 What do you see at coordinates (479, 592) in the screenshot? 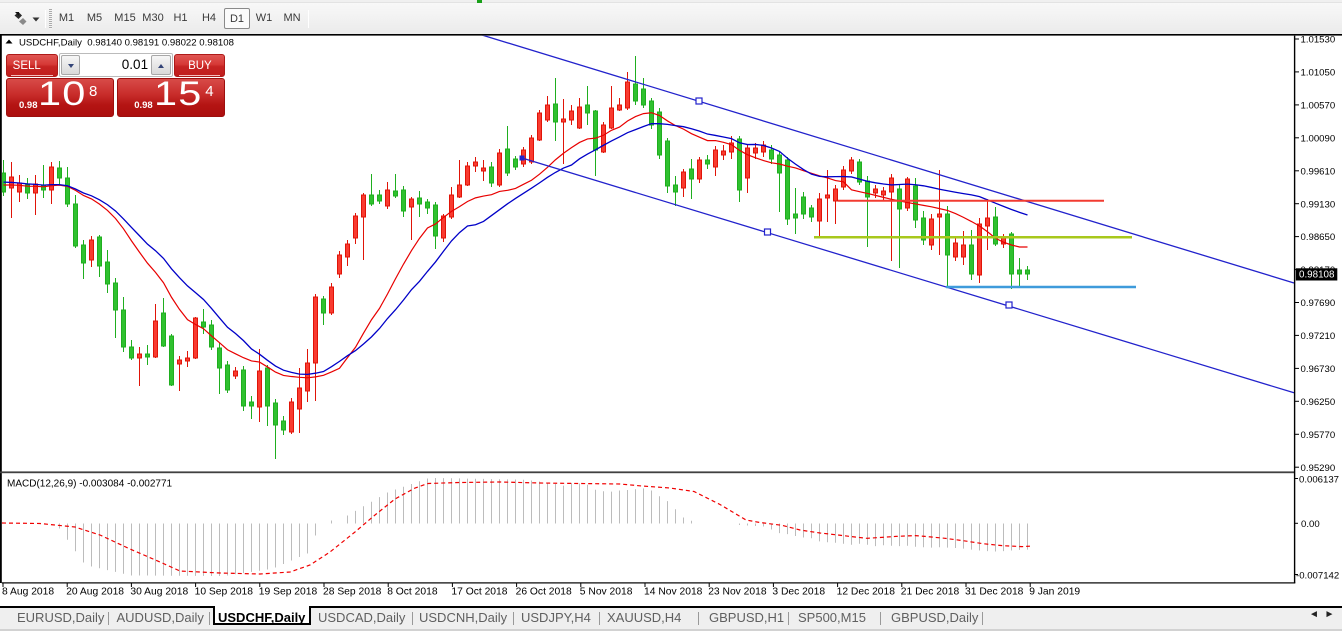
I see `svg-text: 17 Oct 2018` at bounding box center [479, 592].